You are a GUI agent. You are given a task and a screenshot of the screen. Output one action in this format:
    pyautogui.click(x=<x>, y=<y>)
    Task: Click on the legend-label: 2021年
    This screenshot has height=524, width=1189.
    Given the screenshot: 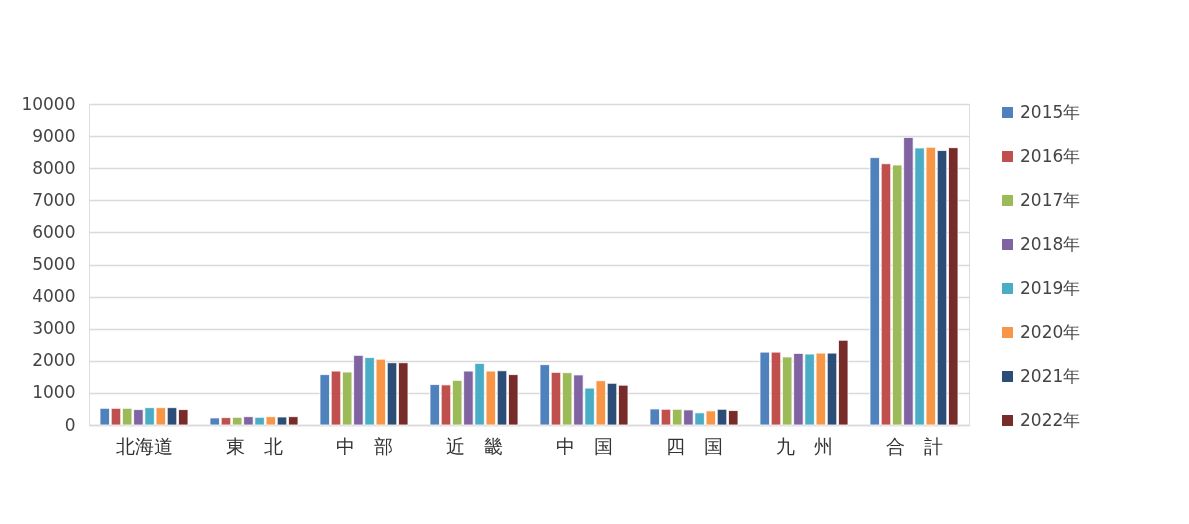 What is the action you would take?
    pyautogui.click(x=1050, y=375)
    